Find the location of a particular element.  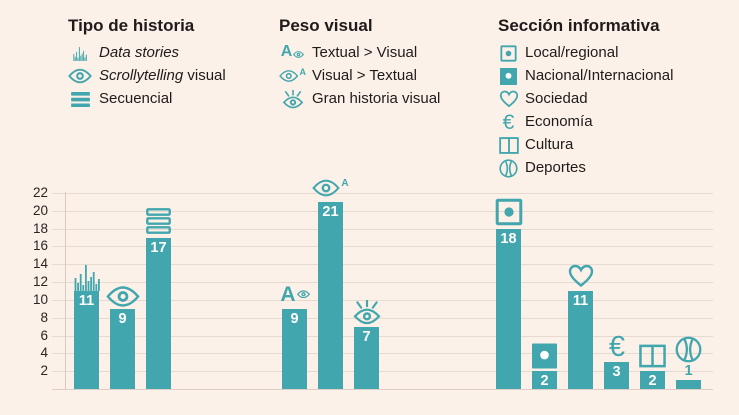

legend-item-label: Visual > Textual is located at coordinates (364, 76).